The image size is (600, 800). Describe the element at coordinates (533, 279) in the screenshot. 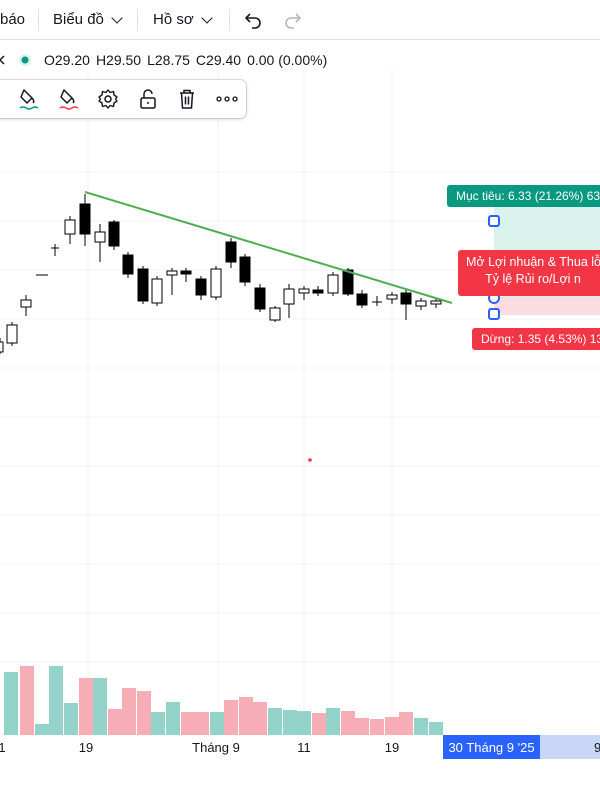

I see `pnl-line-2: Tỷ lệ Rủi ro/Lợi n` at that location.